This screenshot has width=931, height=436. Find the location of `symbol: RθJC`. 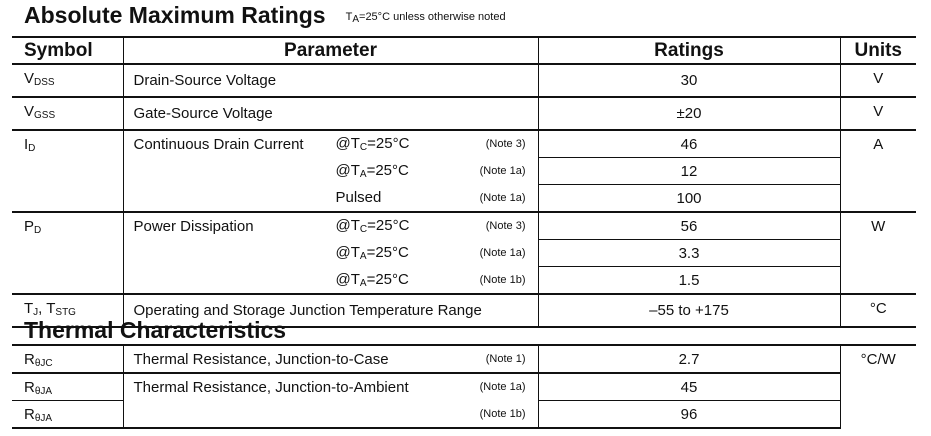

symbol: RθJC is located at coordinates (68, 359).